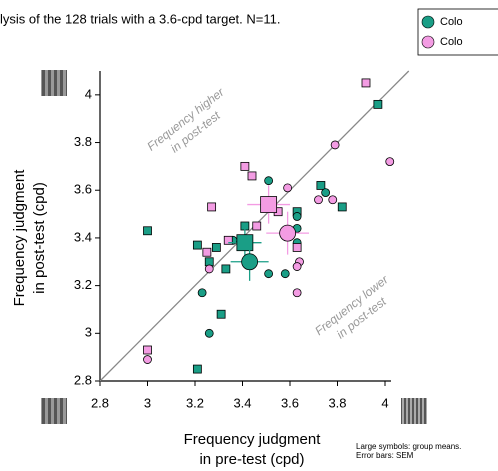  I want to click on x-tick-label: 3.8, so click(337, 402).